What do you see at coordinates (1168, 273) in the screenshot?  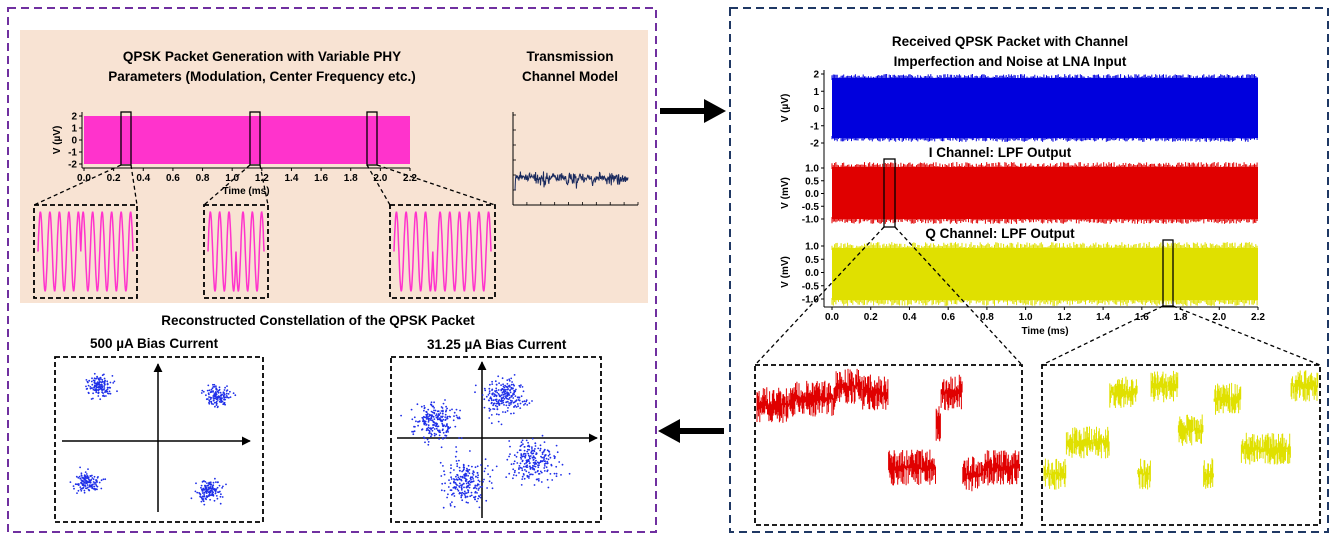 I see `q-zoom-box` at bounding box center [1168, 273].